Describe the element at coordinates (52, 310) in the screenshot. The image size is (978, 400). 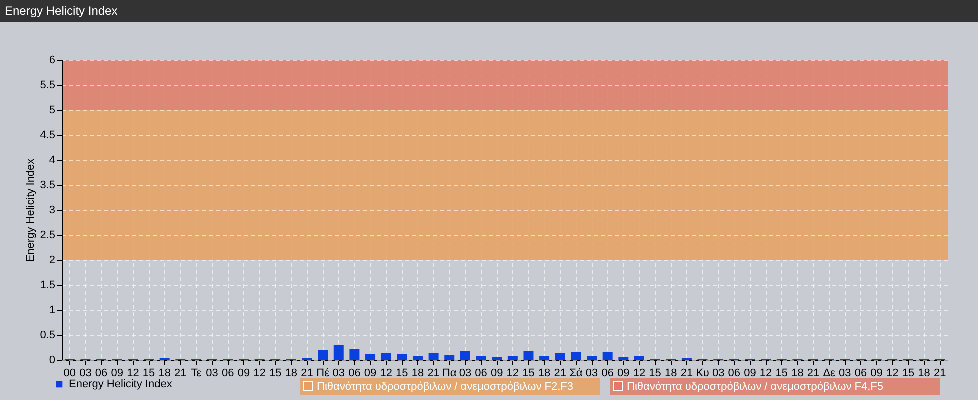
I see `y-tick-label: 1` at that location.